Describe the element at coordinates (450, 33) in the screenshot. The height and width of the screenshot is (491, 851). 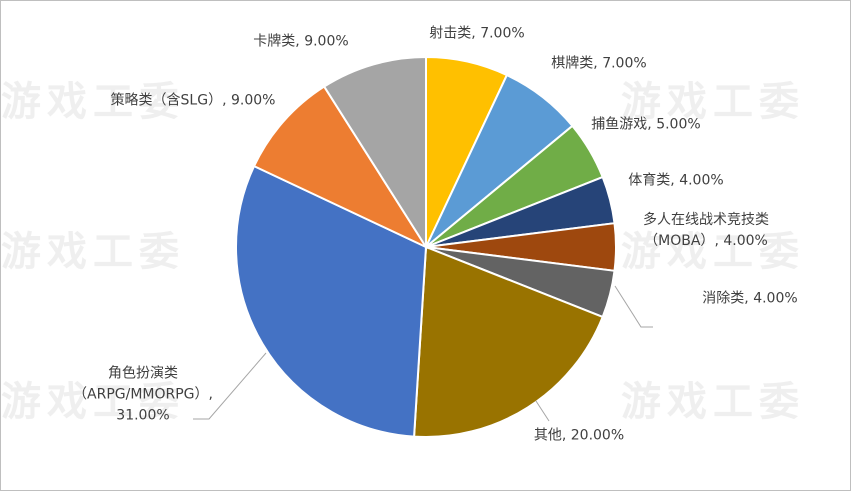
I see `category-label: 射击类` at that location.